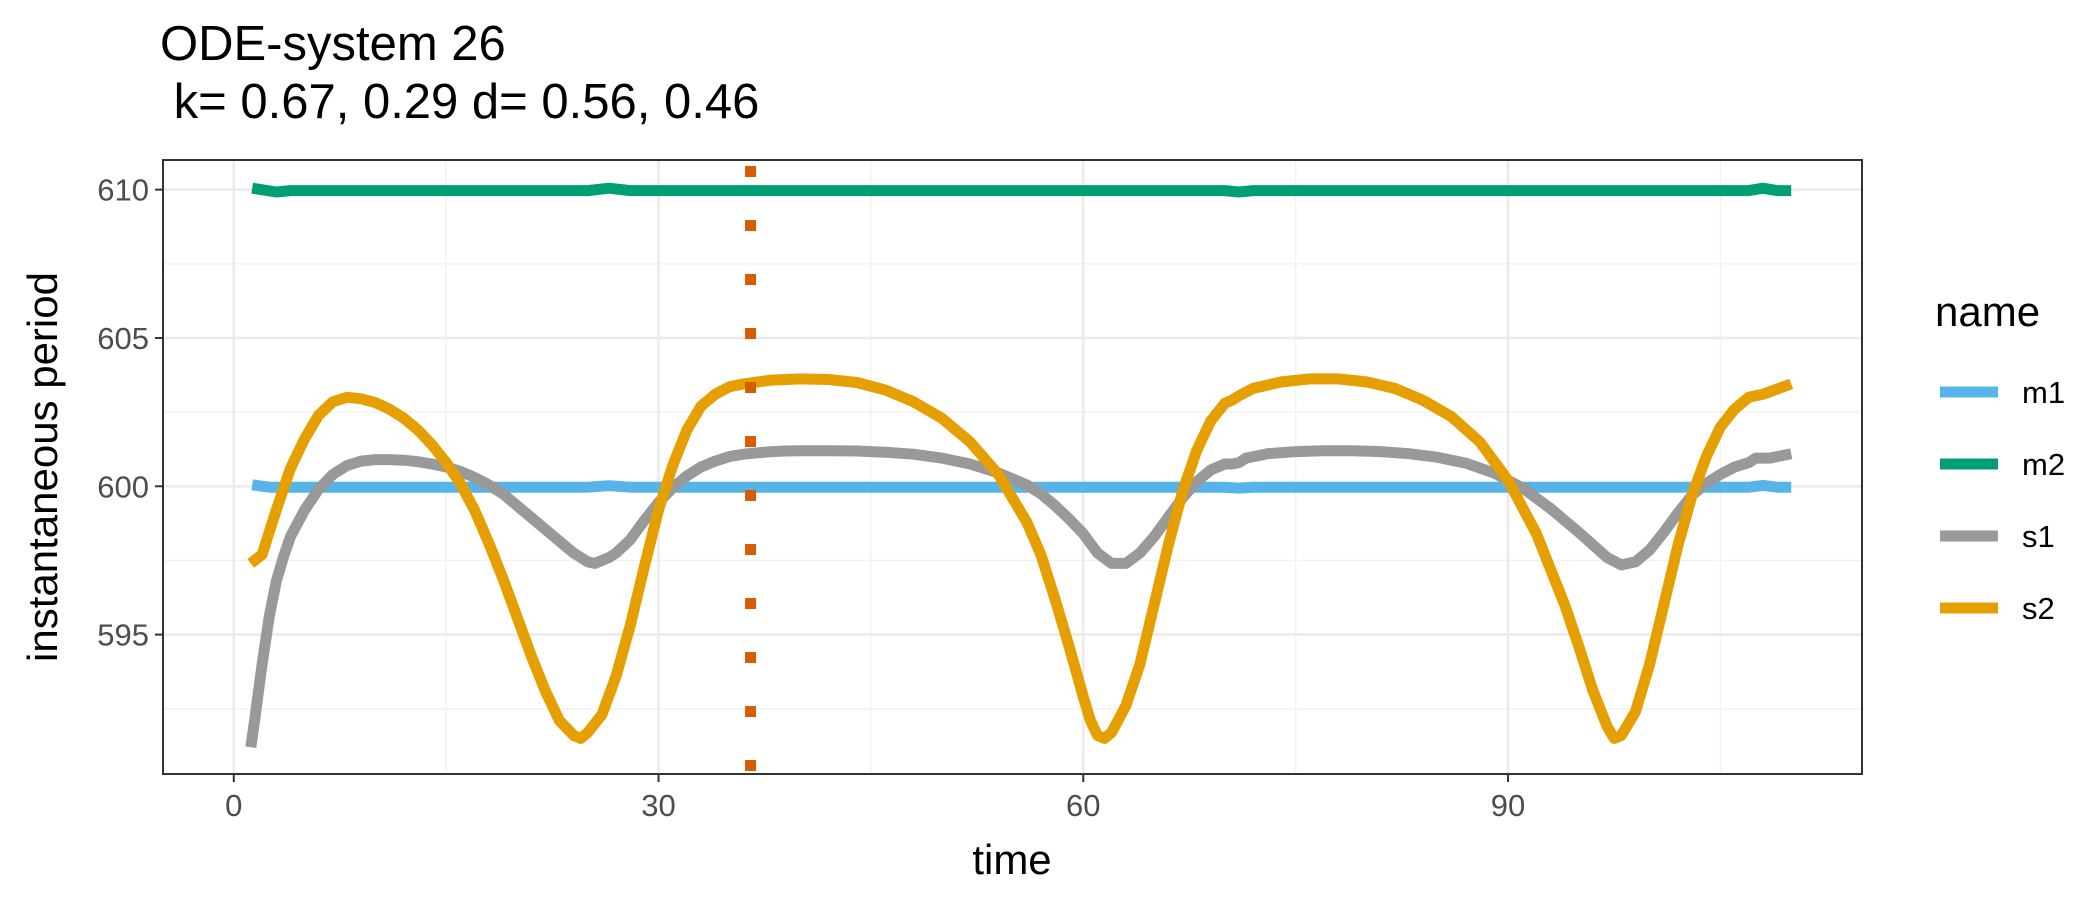  I want to click on y-axis-ticks: 595 600 605 610, so click(130, 413).